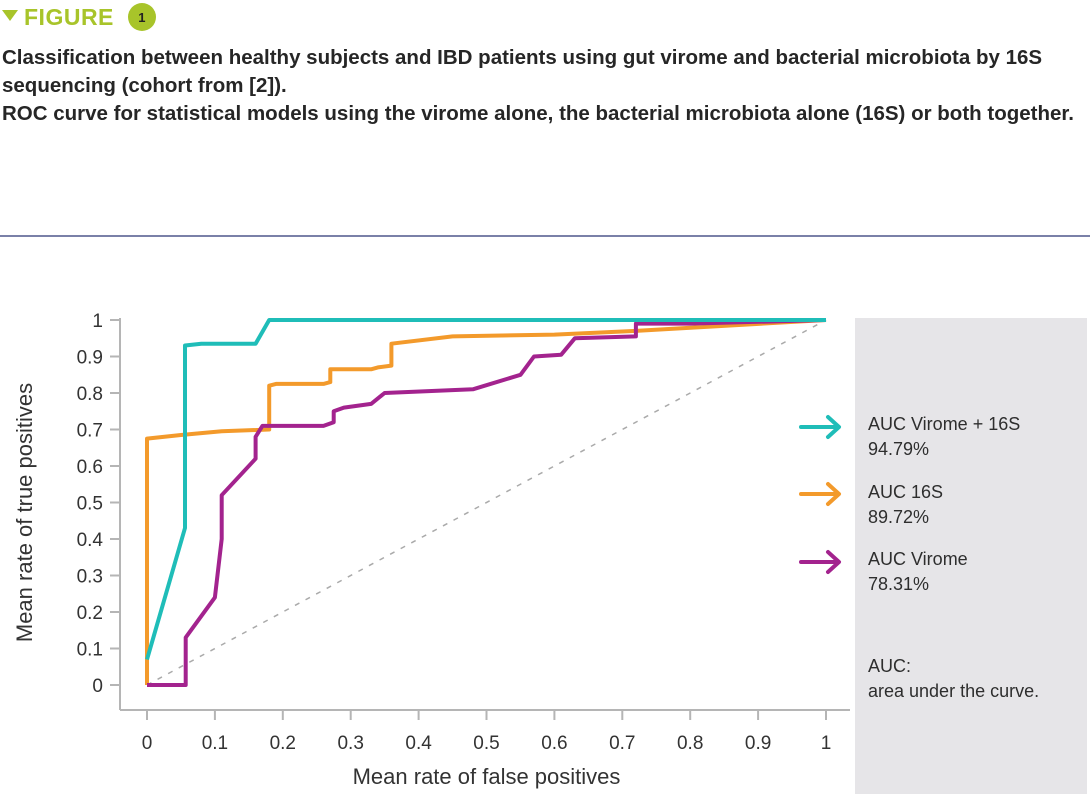  What do you see at coordinates (97, 686) in the screenshot?
I see `y-tick-label: 0` at bounding box center [97, 686].